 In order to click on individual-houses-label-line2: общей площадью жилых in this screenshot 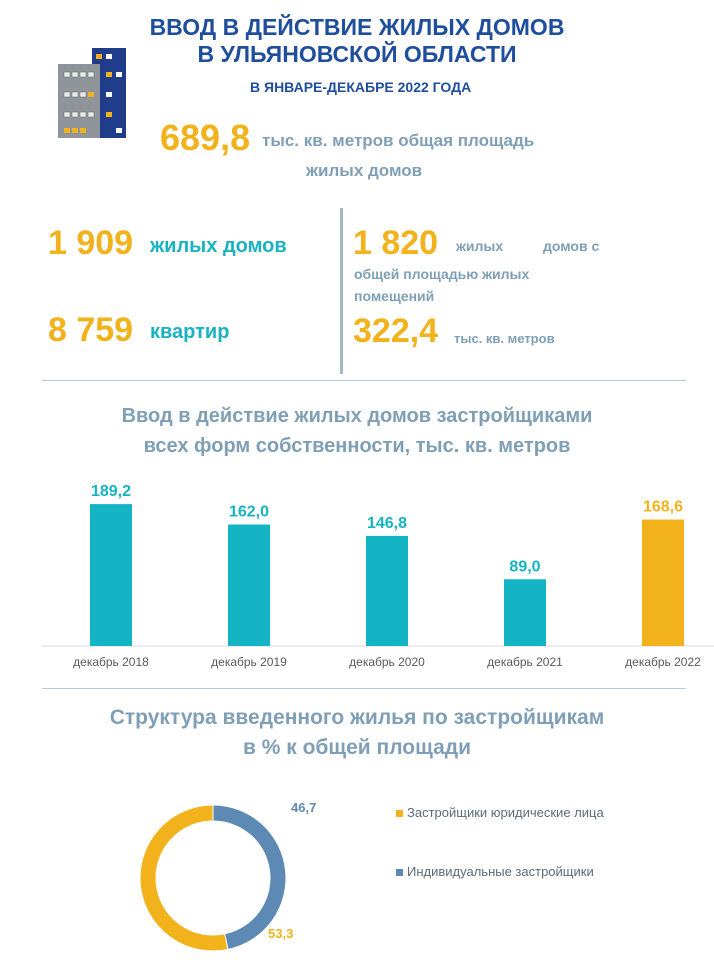, I will do `click(442, 274)`.